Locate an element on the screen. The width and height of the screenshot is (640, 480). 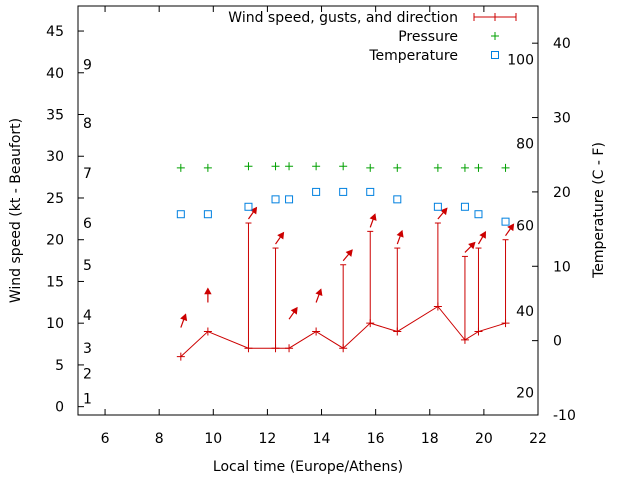
beaufort-label: 4 is located at coordinates (87, 316).